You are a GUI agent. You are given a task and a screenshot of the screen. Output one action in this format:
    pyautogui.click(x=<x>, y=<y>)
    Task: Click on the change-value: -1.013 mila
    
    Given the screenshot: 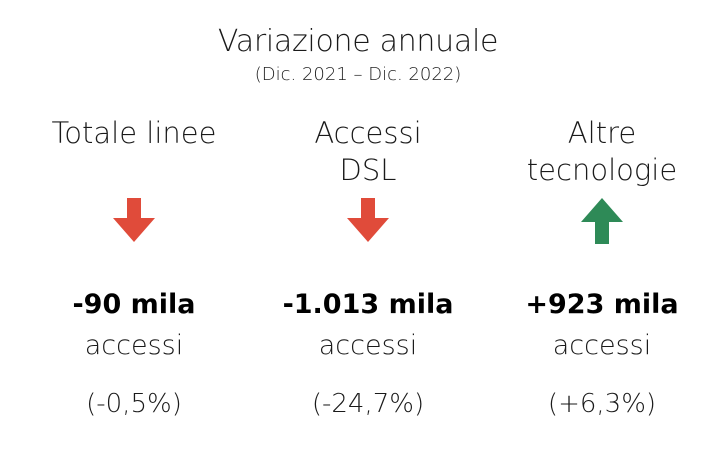 What is the action you would take?
    pyautogui.click(x=368, y=304)
    